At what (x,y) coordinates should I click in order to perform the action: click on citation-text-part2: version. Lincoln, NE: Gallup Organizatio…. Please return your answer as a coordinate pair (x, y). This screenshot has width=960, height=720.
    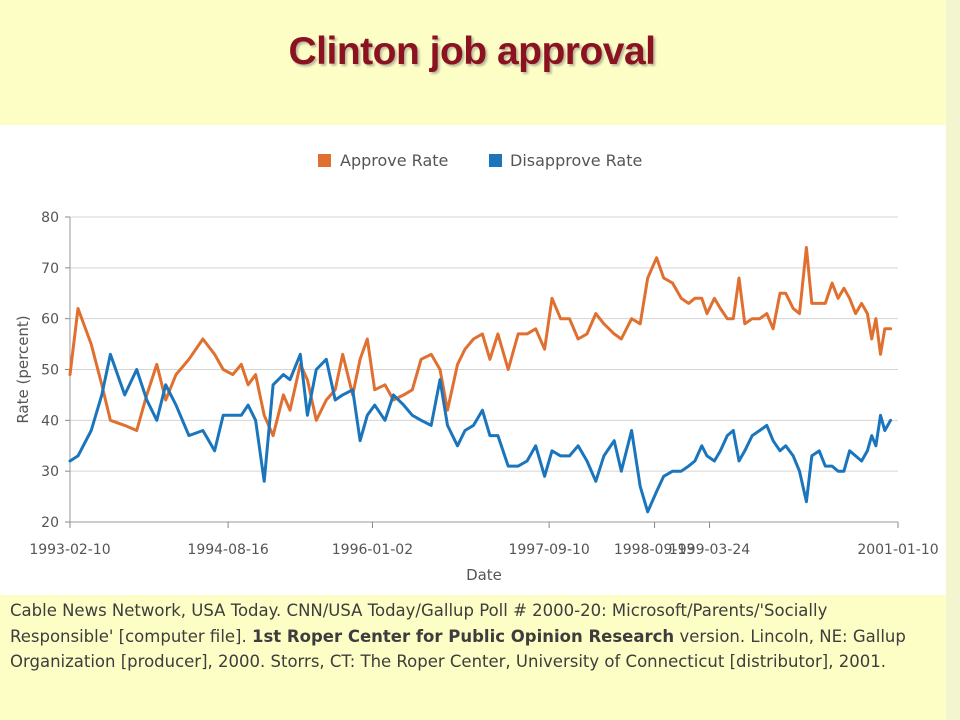
    Looking at the image, I should click on (458, 649).